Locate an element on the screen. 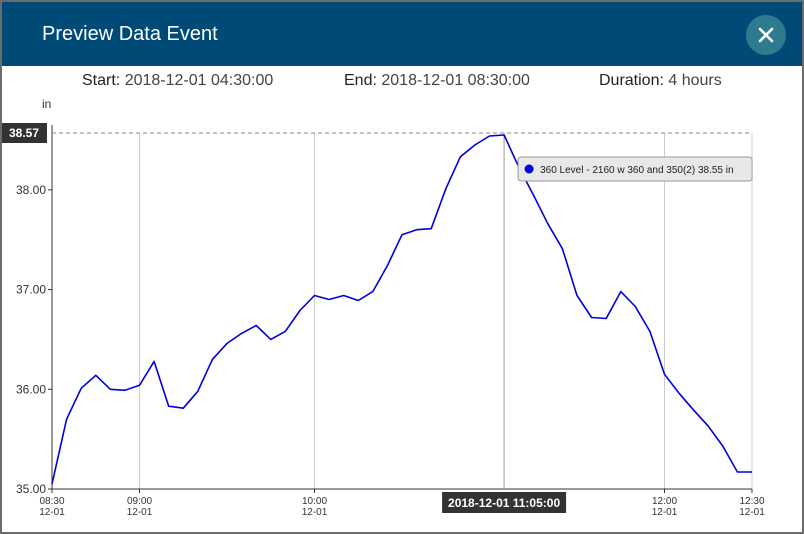 This screenshot has width=804, height=534. duration-info: Duration: 4 hours is located at coordinates (660, 81).